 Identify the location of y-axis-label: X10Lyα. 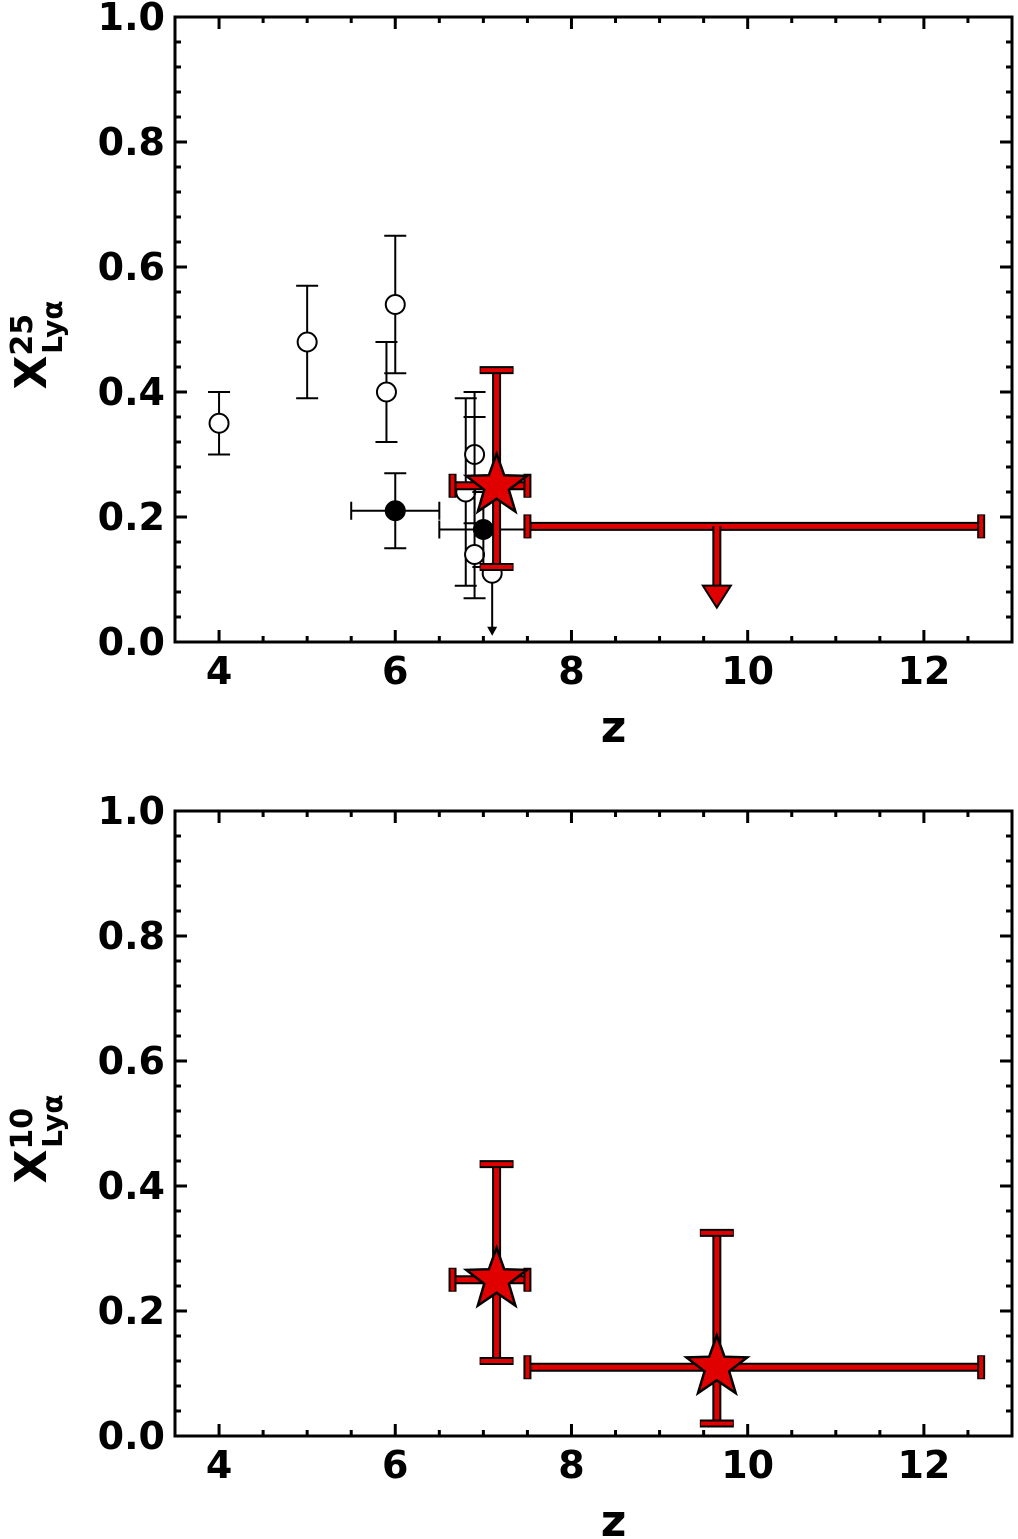
(37, 1138).